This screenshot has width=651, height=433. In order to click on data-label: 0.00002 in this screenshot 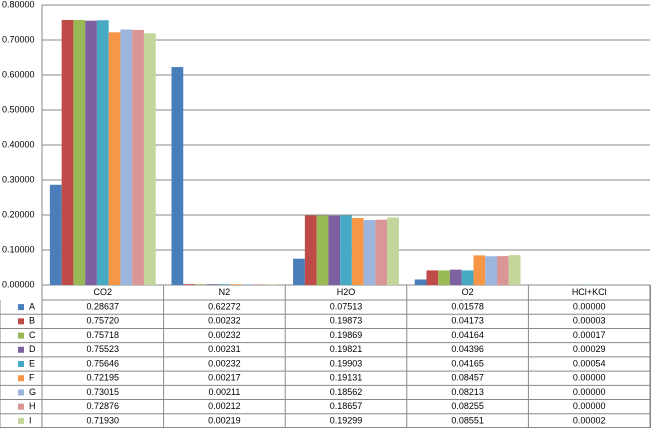, I will do `click(589, 420)`.